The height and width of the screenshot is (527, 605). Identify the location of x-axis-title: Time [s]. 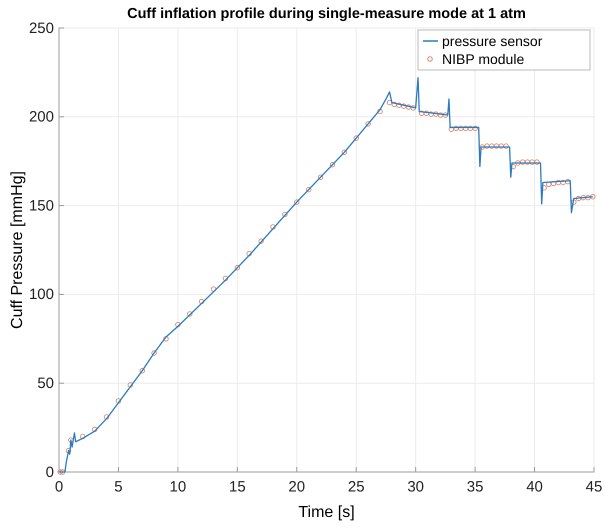
(326, 512).